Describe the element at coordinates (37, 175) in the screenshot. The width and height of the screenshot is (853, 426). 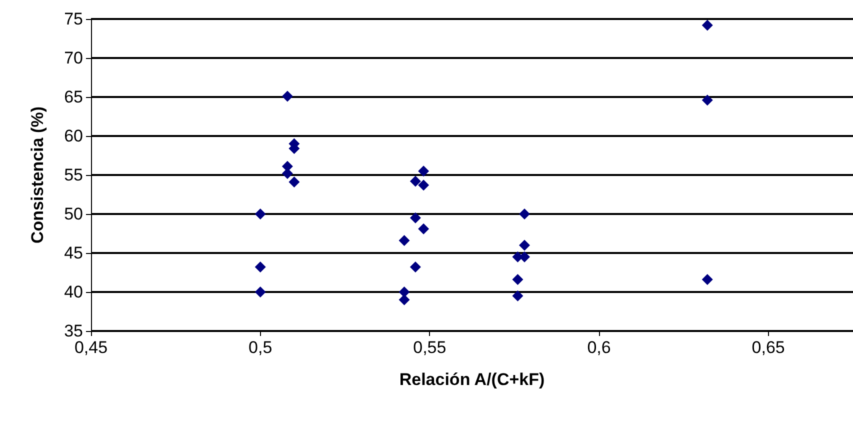
I see `y-axis-title: Consistencia (%)` at that location.